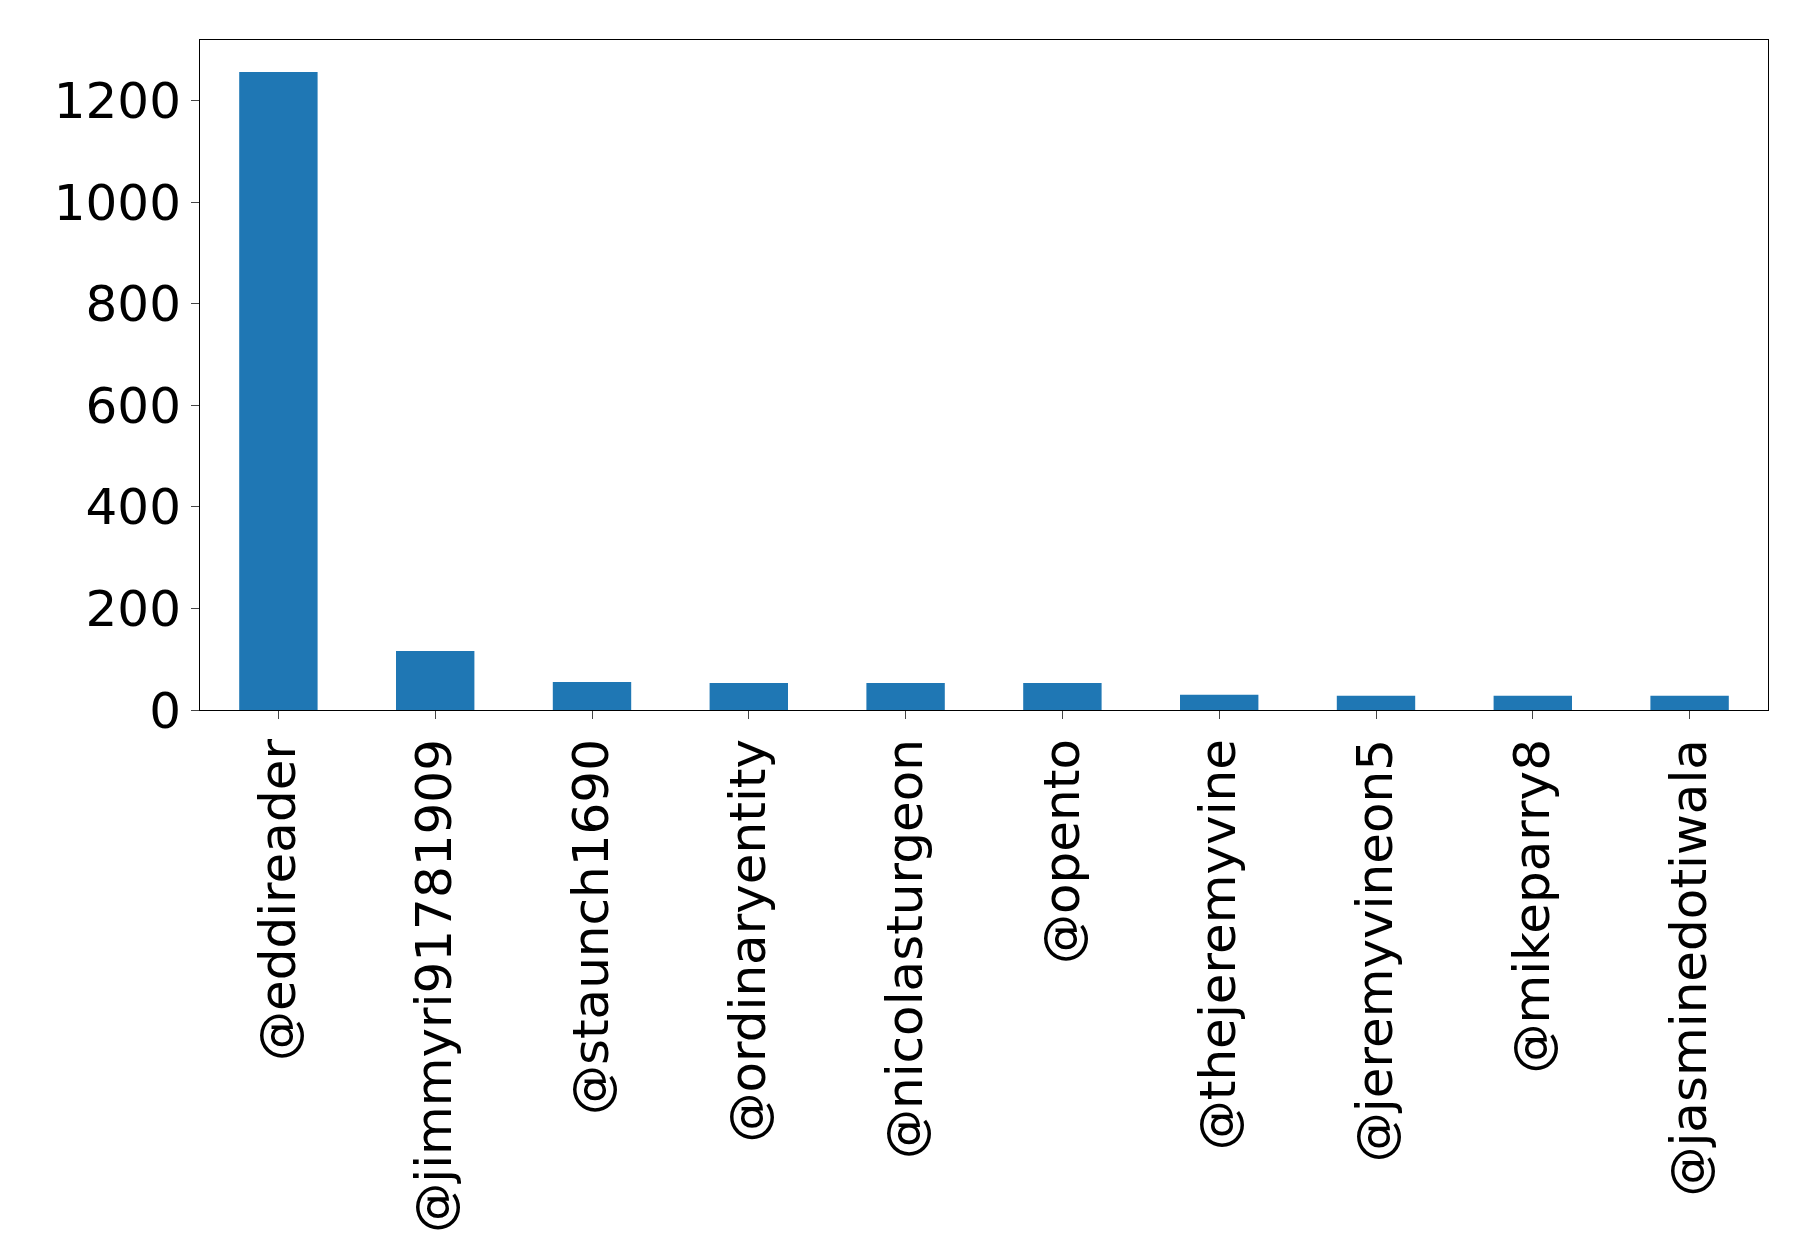 Image resolution: width=1798 pixels, height=1245 pixels. What do you see at coordinates (1061, 851) in the screenshot?
I see `x-tick-label: @opento` at bounding box center [1061, 851].